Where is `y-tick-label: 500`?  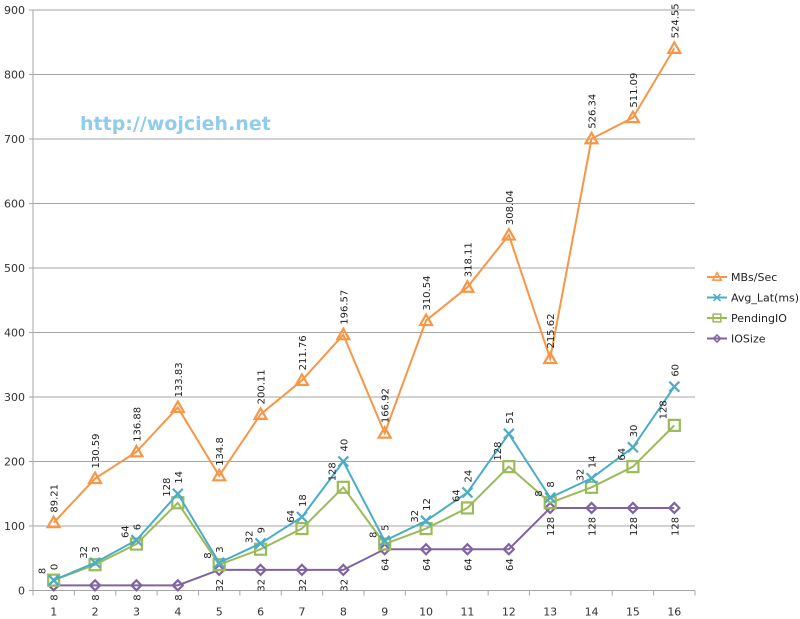
y-tick-label: 500 is located at coordinates (14, 268).